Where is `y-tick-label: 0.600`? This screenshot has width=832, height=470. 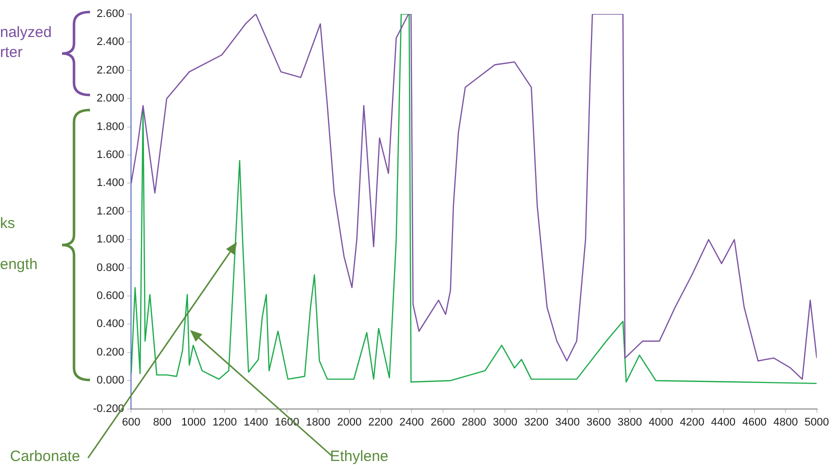
y-tick-label: 0.600 is located at coordinates (110, 296).